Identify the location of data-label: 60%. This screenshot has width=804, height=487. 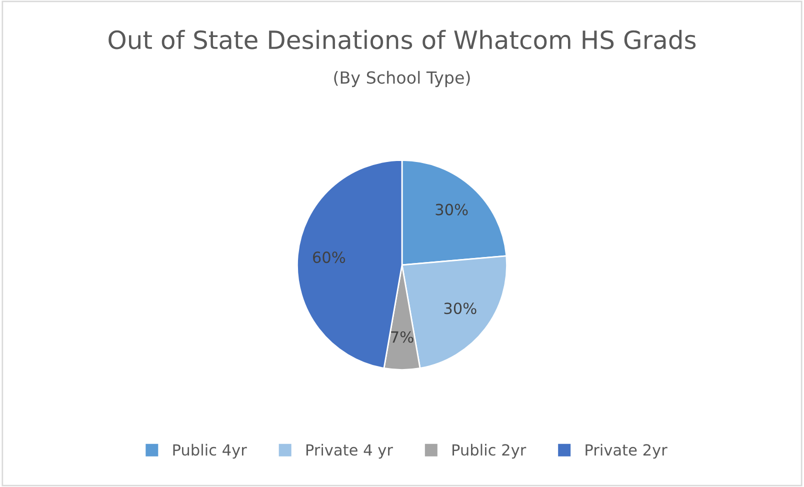
(329, 258).